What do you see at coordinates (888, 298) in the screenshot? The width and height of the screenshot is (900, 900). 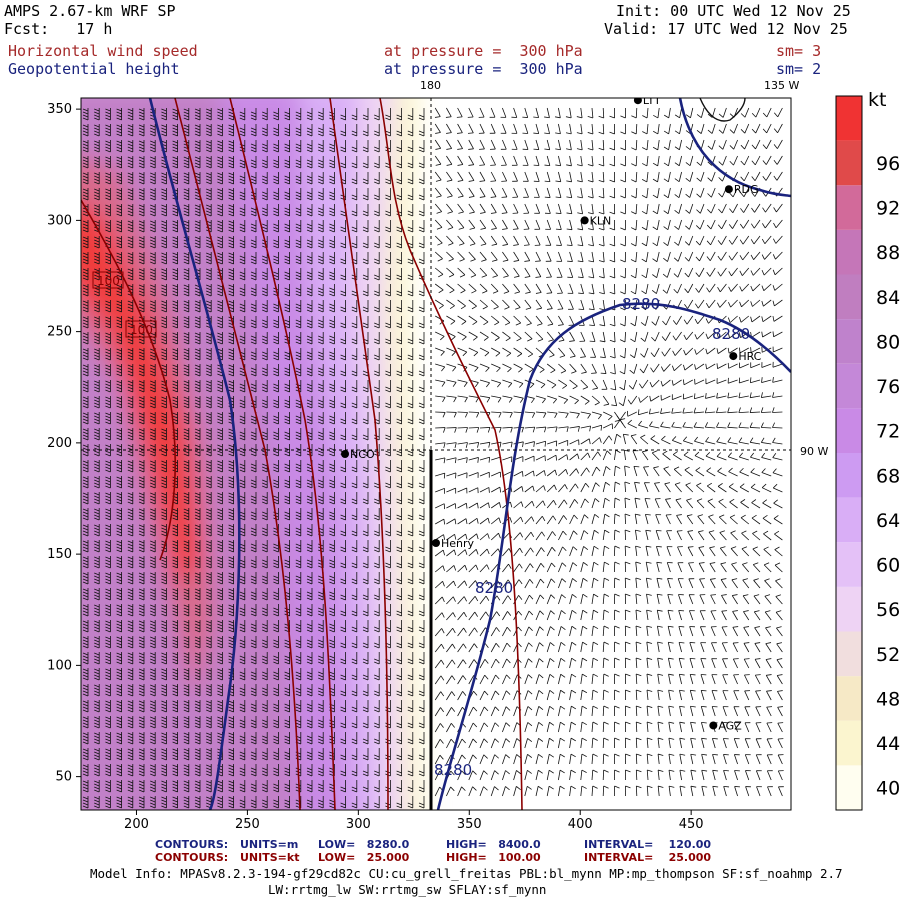 I see `colorbar-tick-label: 84` at bounding box center [888, 298].